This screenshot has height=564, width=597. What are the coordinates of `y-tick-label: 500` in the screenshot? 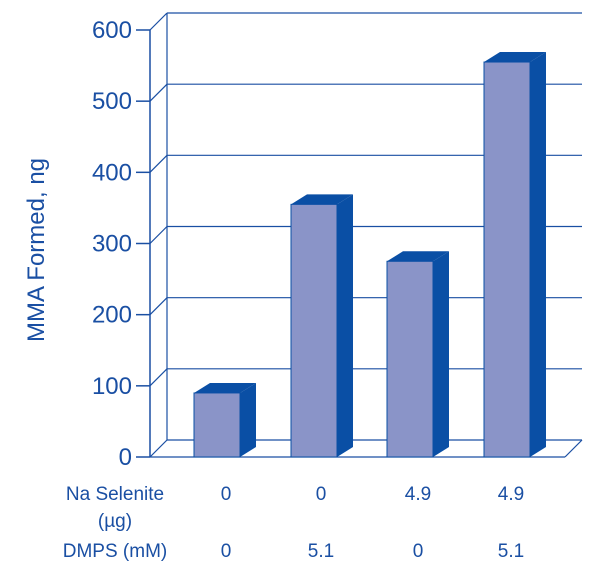 It's located at (112, 101).